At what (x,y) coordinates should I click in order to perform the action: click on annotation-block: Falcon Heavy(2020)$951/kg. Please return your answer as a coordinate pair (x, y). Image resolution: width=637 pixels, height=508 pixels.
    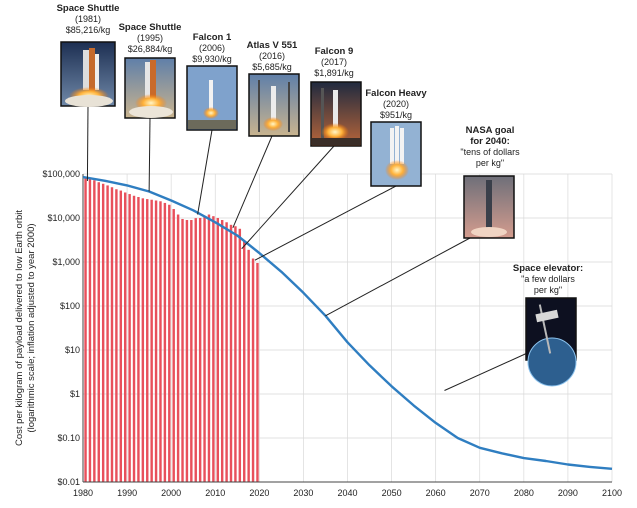
    Looking at the image, I should click on (396, 104).